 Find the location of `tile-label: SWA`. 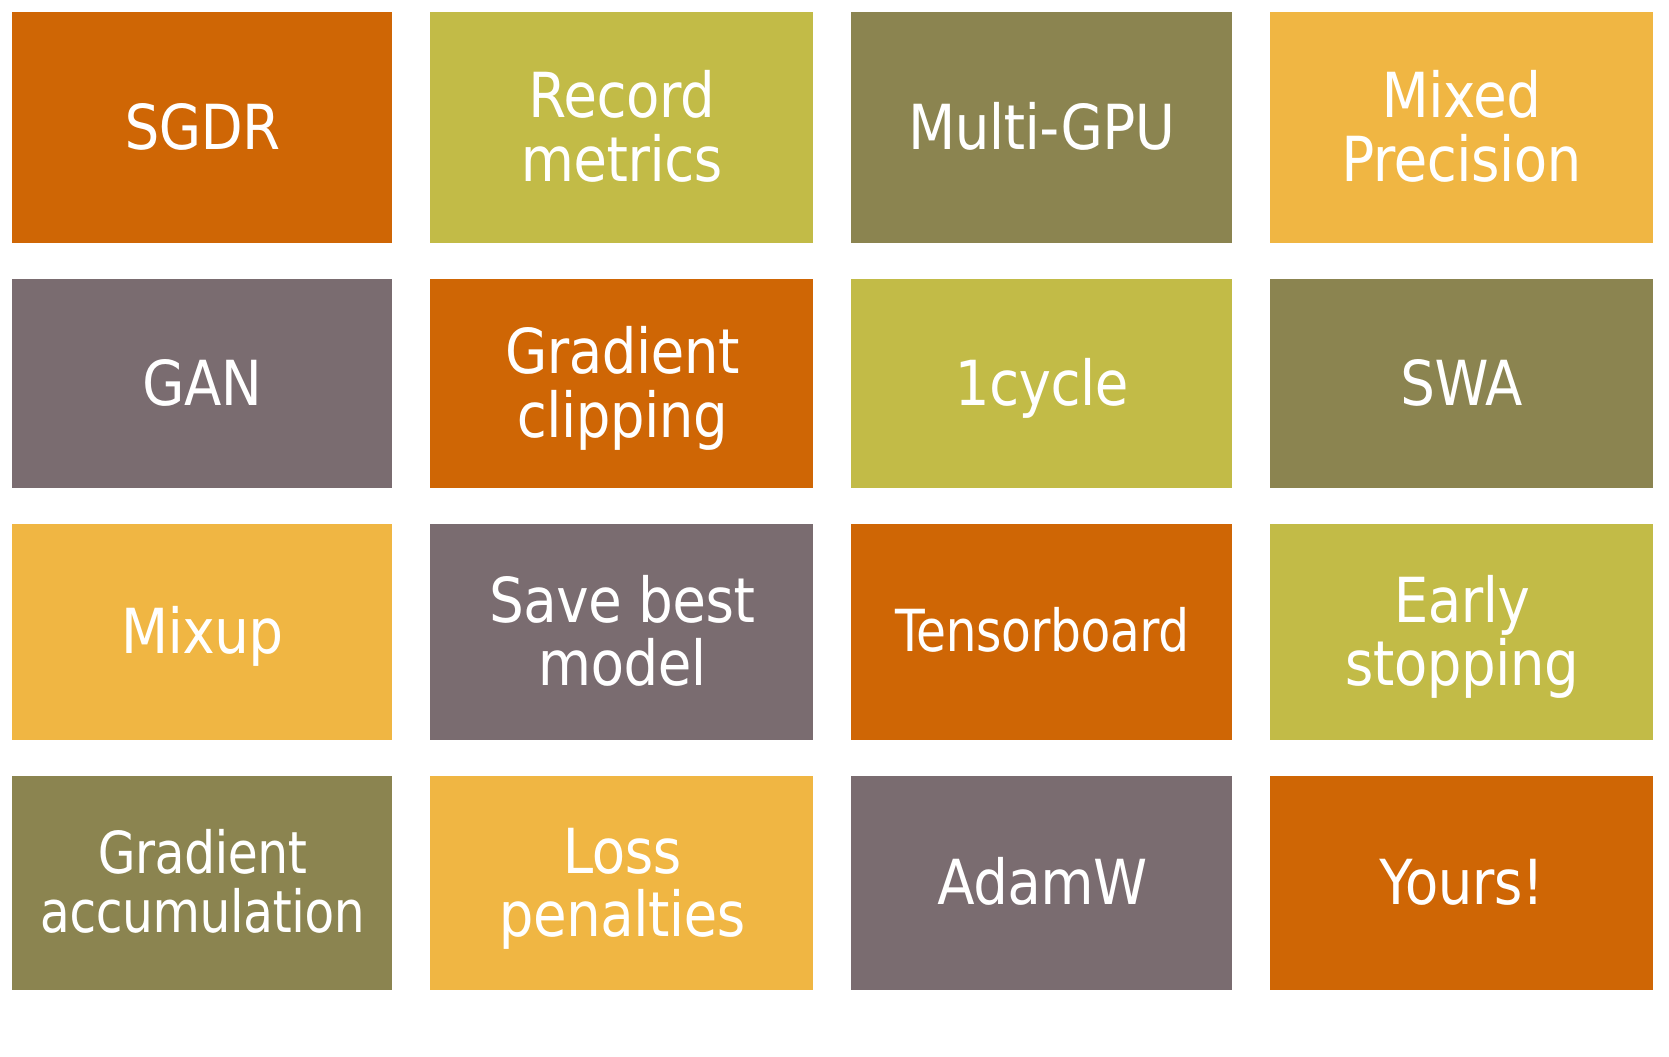

tile-label: SWA is located at coordinates (1461, 383).